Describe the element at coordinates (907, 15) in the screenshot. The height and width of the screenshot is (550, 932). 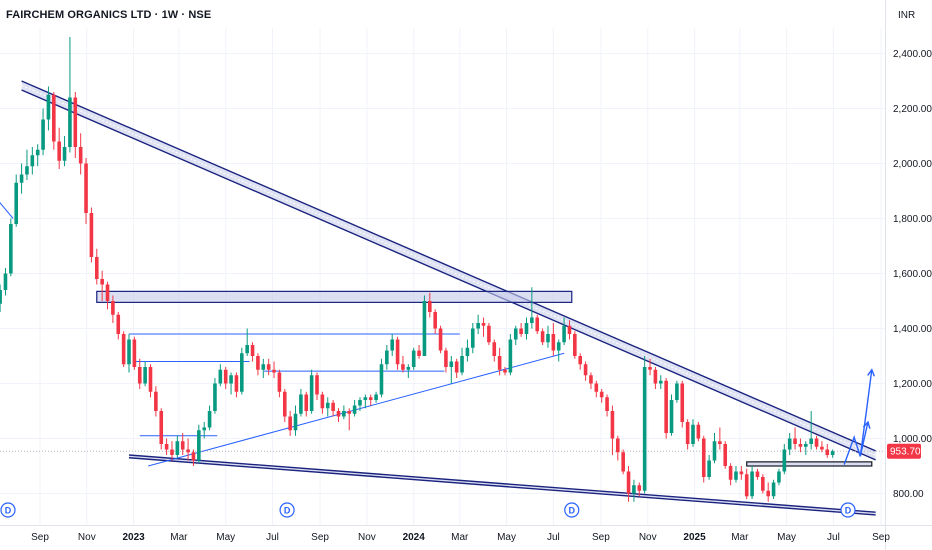
I see `currency-label: INR` at that location.